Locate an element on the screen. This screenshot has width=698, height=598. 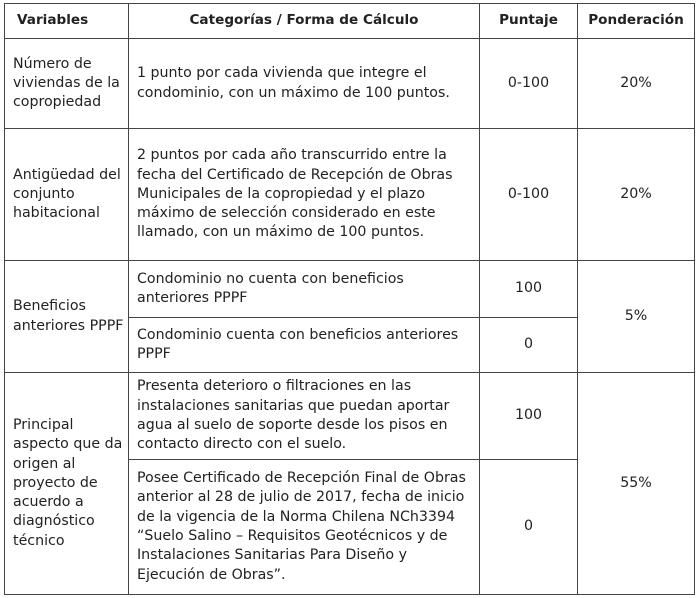
header-ponderacion: Ponderación is located at coordinates (636, 21).